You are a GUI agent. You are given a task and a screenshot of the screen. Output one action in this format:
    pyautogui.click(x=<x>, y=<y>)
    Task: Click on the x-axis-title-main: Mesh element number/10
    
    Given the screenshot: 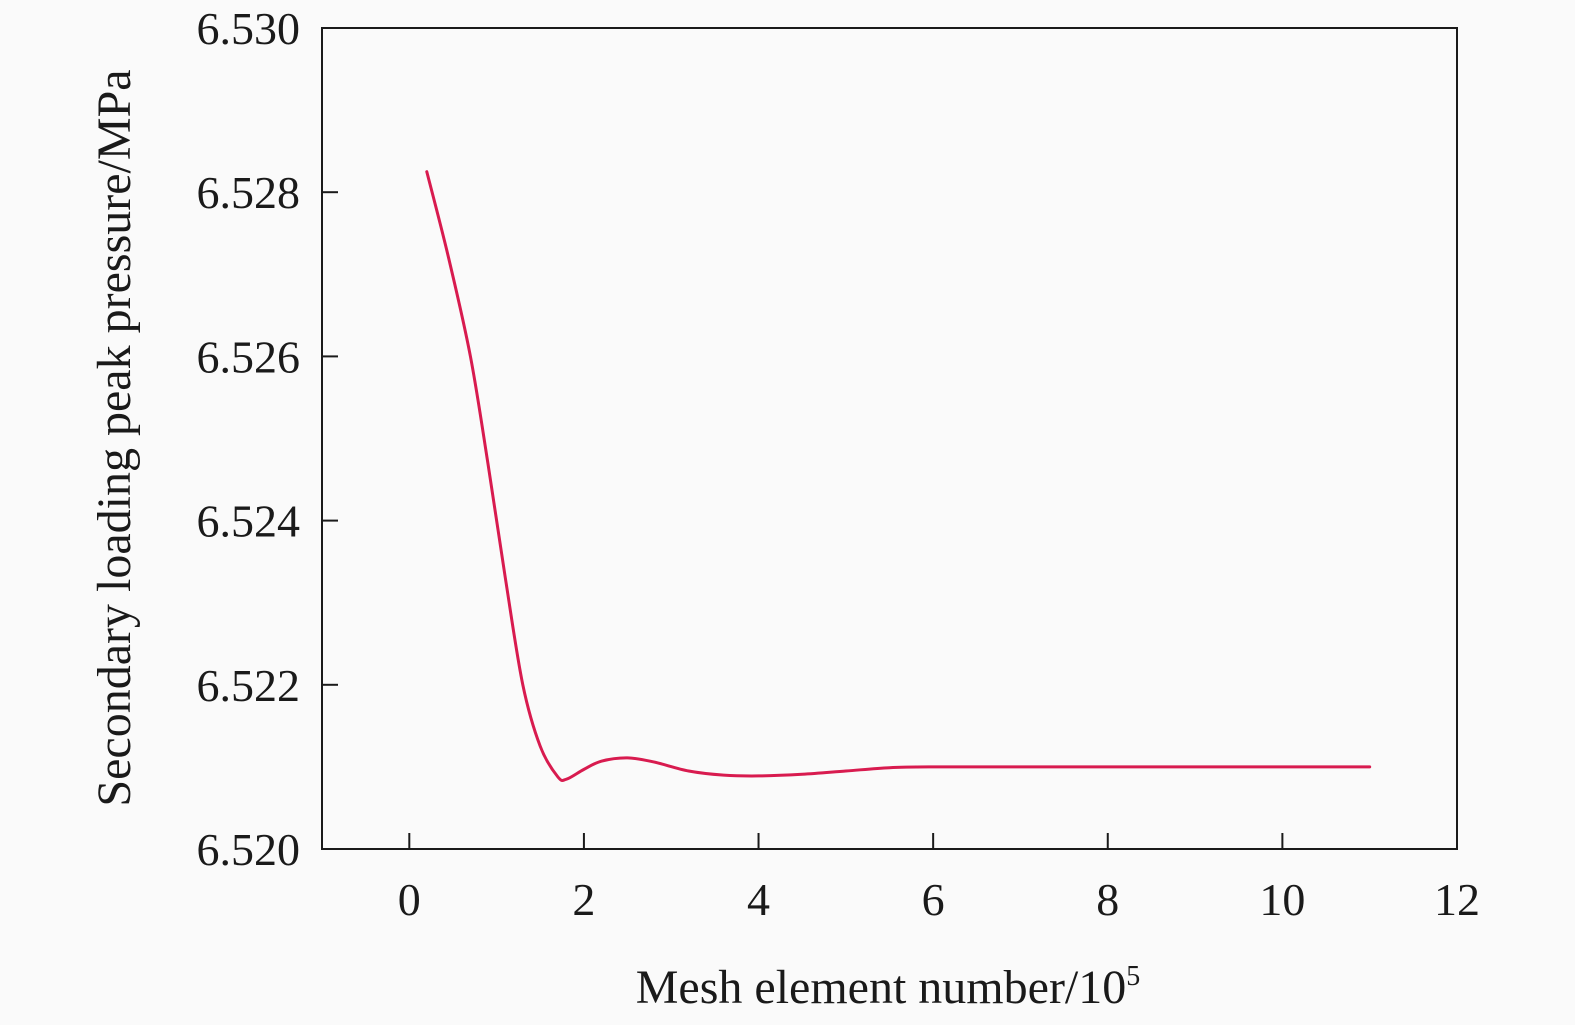 What is the action you would take?
    pyautogui.click(x=881, y=987)
    